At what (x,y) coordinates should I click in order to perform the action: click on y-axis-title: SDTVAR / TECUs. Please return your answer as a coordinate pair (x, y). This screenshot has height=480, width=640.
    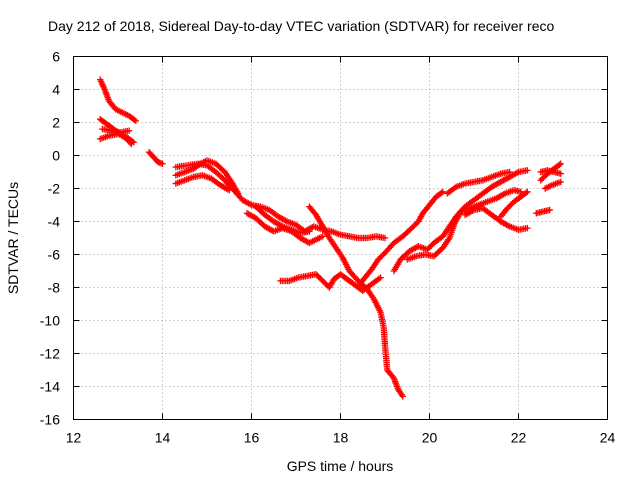
    Looking at the image, I should click on (13, 238).